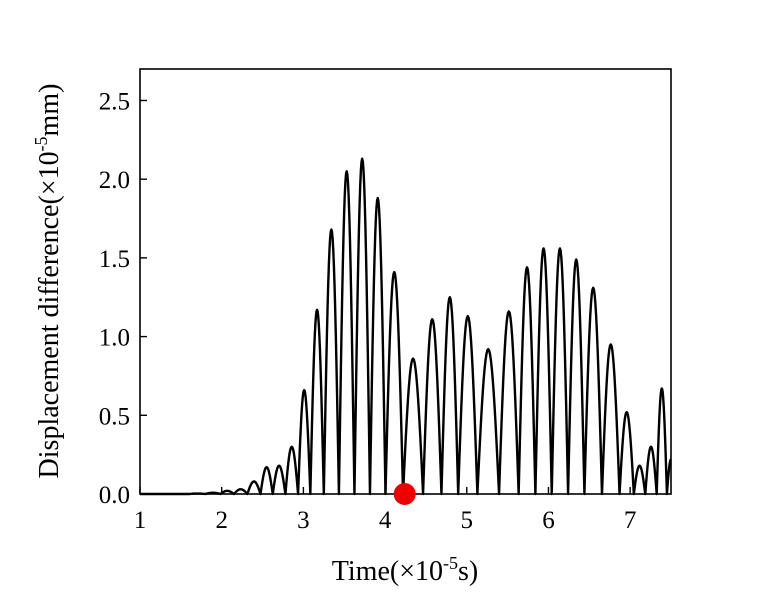 Image resolution: width=781 pixels, height=597 pixels. Describe the element at coordinates (123, 298) in the screenshot. I see `y-axis-ticks: 0.0 0.5 1.0 1.5 2.0 2.5` at that location.